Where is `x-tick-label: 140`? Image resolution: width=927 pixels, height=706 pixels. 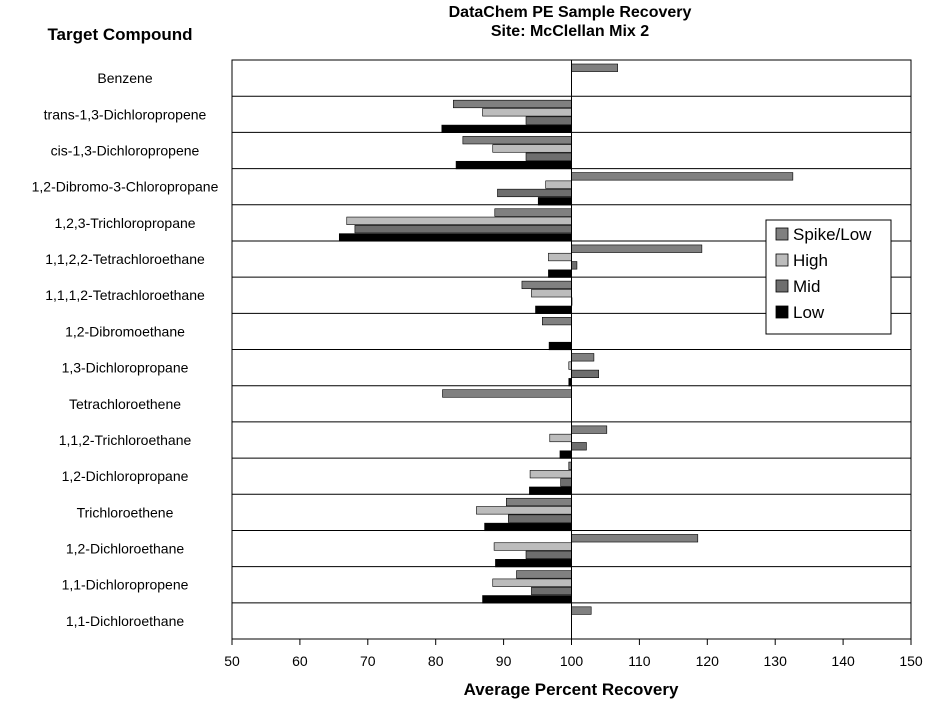
x-tick-label: 140 is located at coordinates (843, 661).